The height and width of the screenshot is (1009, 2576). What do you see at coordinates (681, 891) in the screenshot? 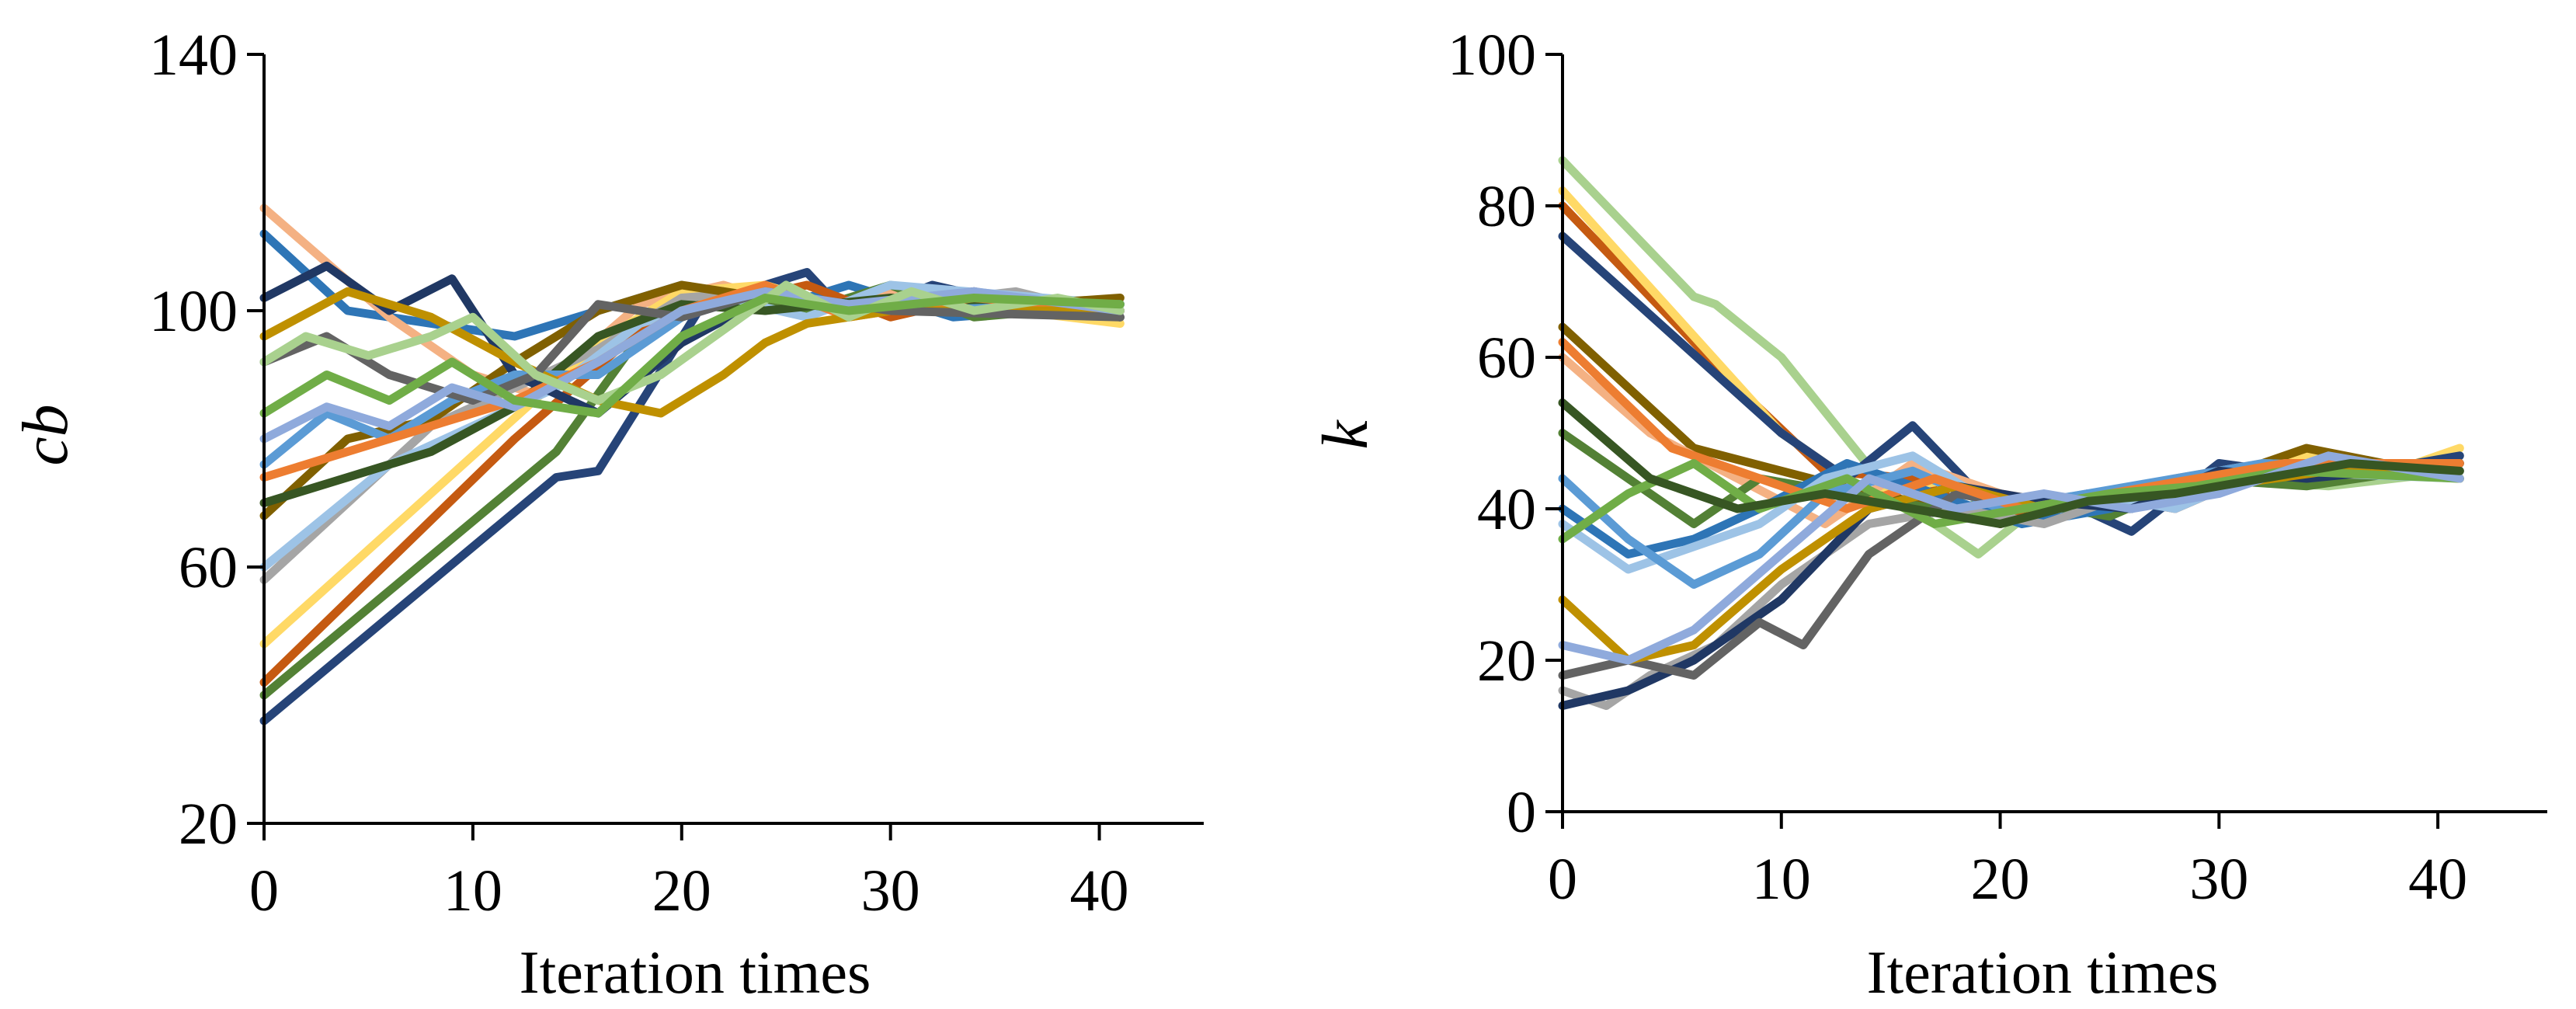
I see `cb-x-tick-label: 20` at bounding box center [681, 891].